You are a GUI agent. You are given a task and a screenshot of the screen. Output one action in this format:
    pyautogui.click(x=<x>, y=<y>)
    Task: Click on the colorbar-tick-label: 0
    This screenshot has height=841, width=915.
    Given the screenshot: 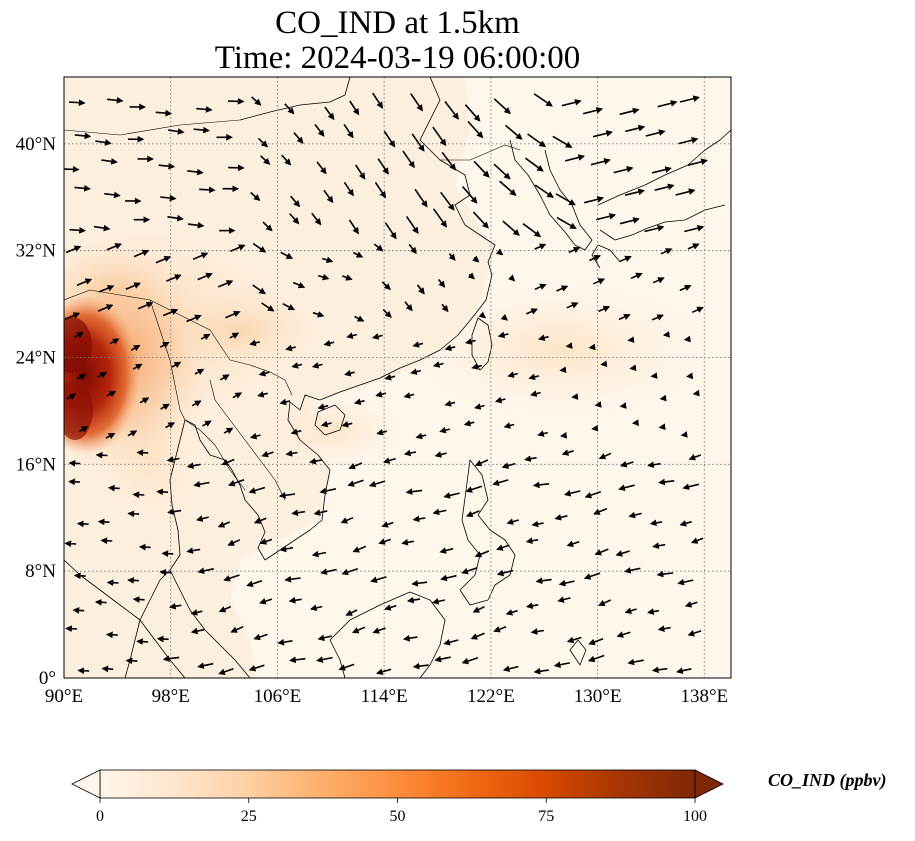 What is the action you would take?
    pyautogui.click(x=100, y=816)
    